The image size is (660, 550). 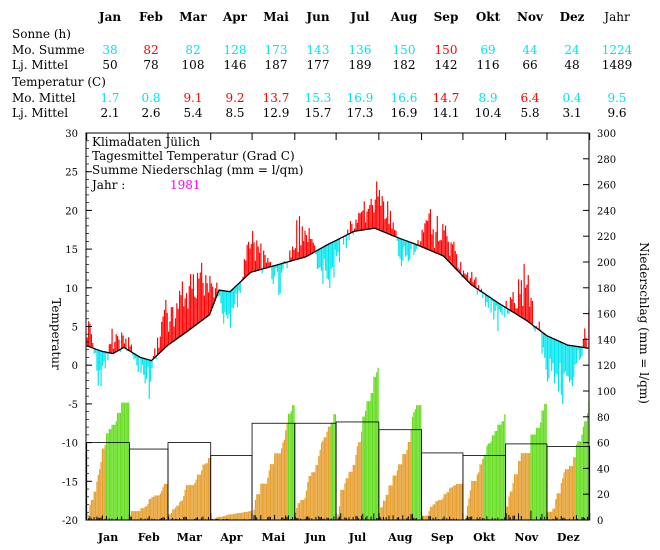 I want to click on sun-value: 69, so click(x=487, y=50).